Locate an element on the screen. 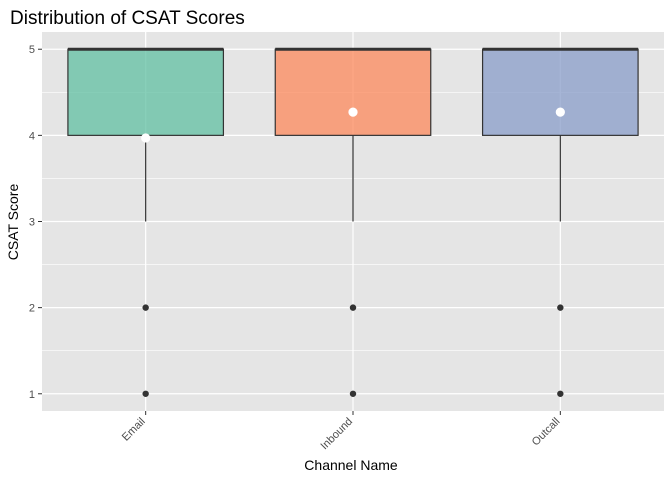 This screenshot has width=672, height=480. x-tick-label: Email is located at coordinates (134, 430).